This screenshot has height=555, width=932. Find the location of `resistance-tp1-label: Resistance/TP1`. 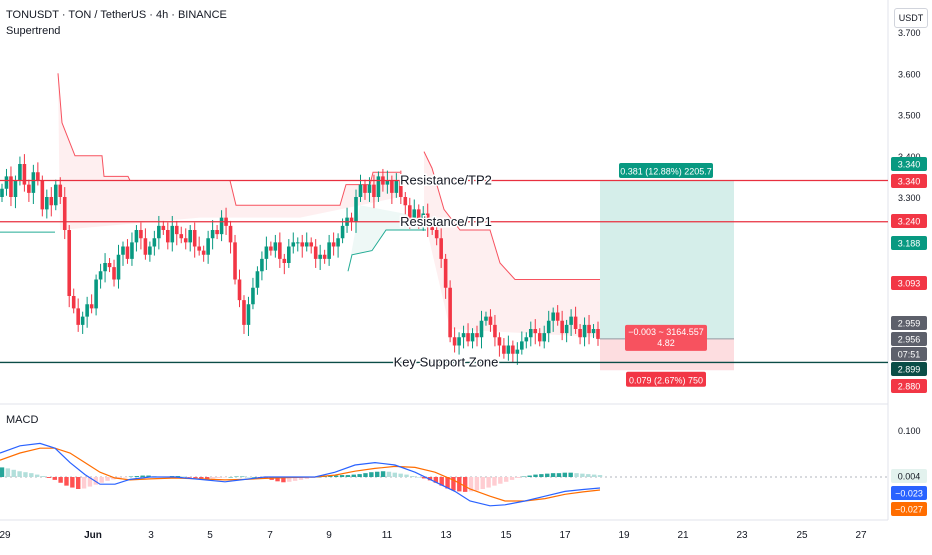

resistance-tp1-label: Resistance/TP1 is located at coordinates (446, 221).